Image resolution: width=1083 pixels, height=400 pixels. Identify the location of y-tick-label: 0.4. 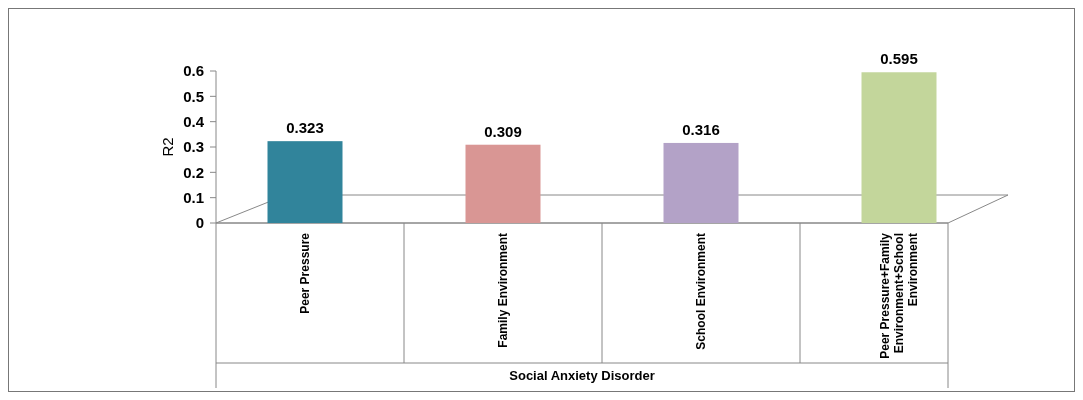
(194, 121).